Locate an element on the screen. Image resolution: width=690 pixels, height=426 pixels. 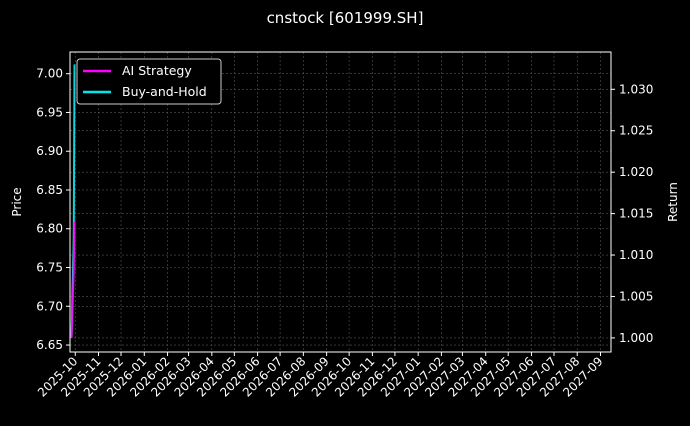
y-tick-label: 6.95 is located at coordinates (49, 112).